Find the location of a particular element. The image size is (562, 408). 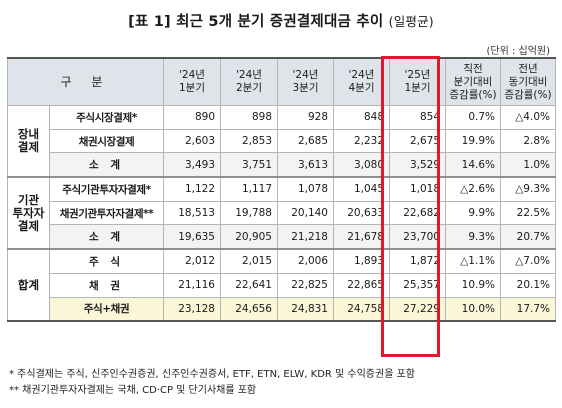

value-cell: 21,678 is located at coordinates (361, 237).